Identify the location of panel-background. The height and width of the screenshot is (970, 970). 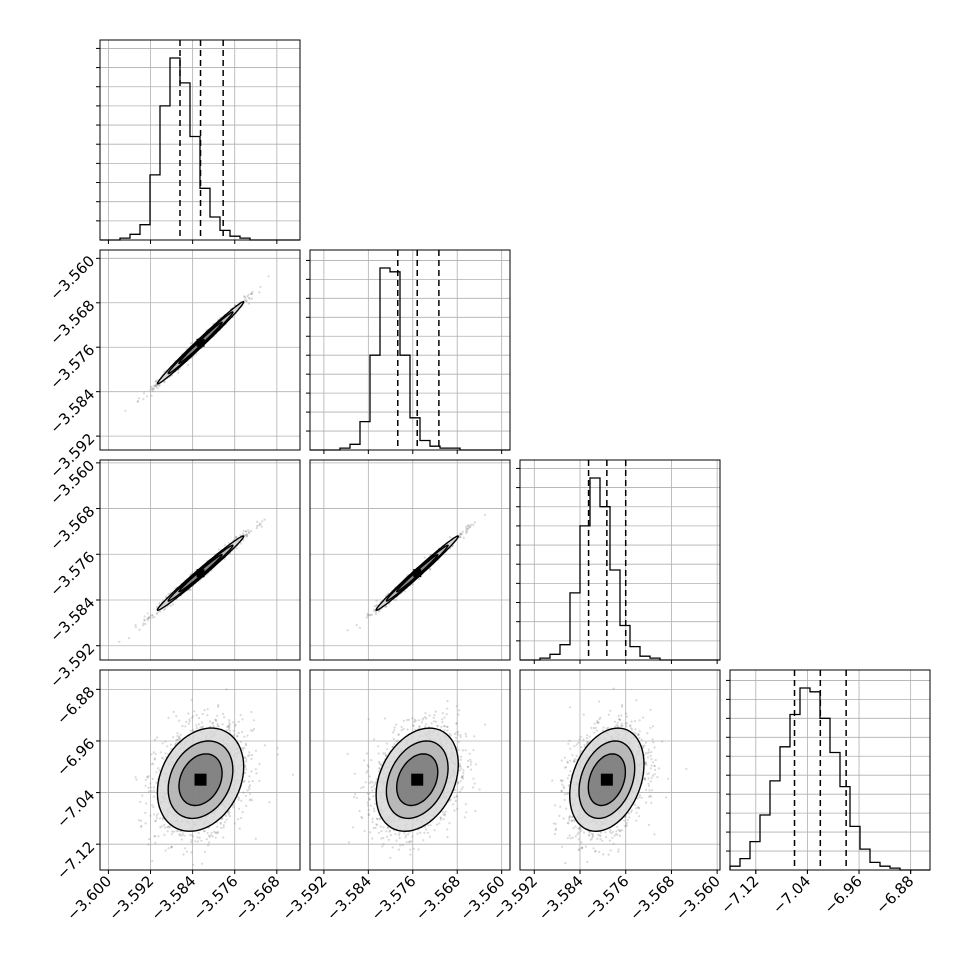
(200, 560).